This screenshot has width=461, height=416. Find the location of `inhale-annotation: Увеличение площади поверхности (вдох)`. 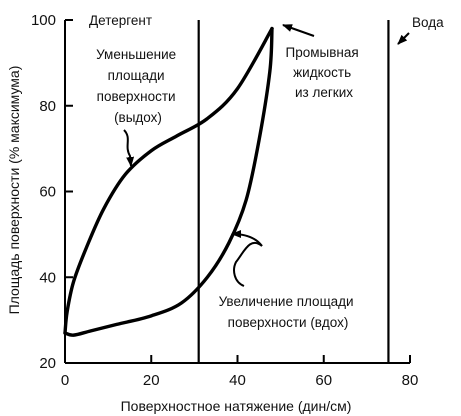

inhale-annotation: Увеличение площади поверхности (вдох) is located at coordinates (288, 312).